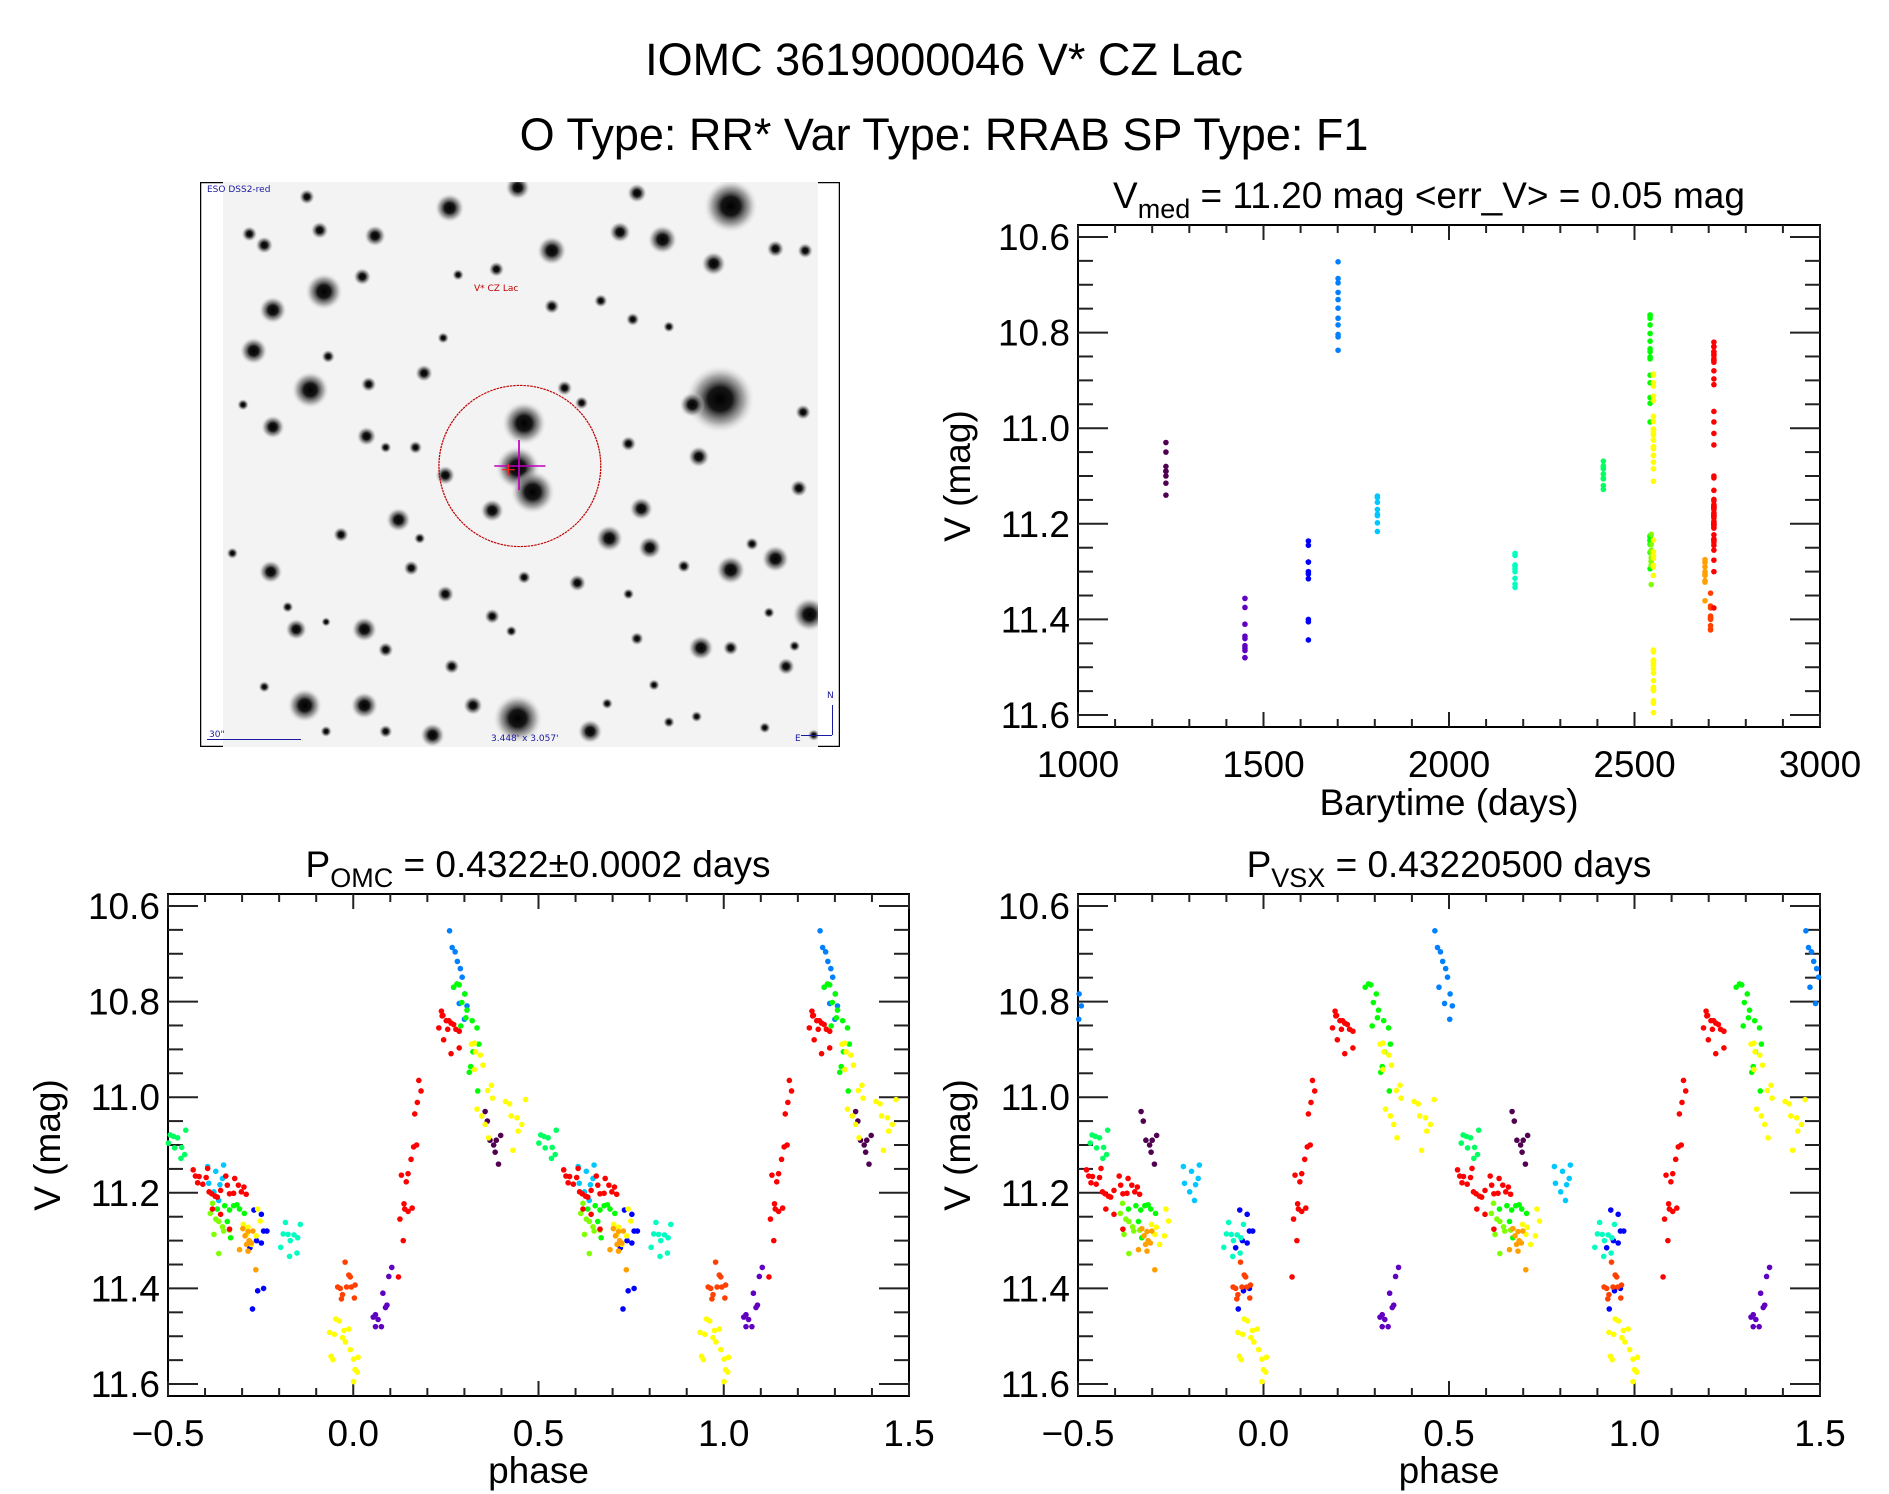 The width and height of the screenshot is (1889, 1494). What do you see at coordinates (1298, 878) in the screenshot?
I see `title-subscript: VSX` at bounding box center [1298, 878].